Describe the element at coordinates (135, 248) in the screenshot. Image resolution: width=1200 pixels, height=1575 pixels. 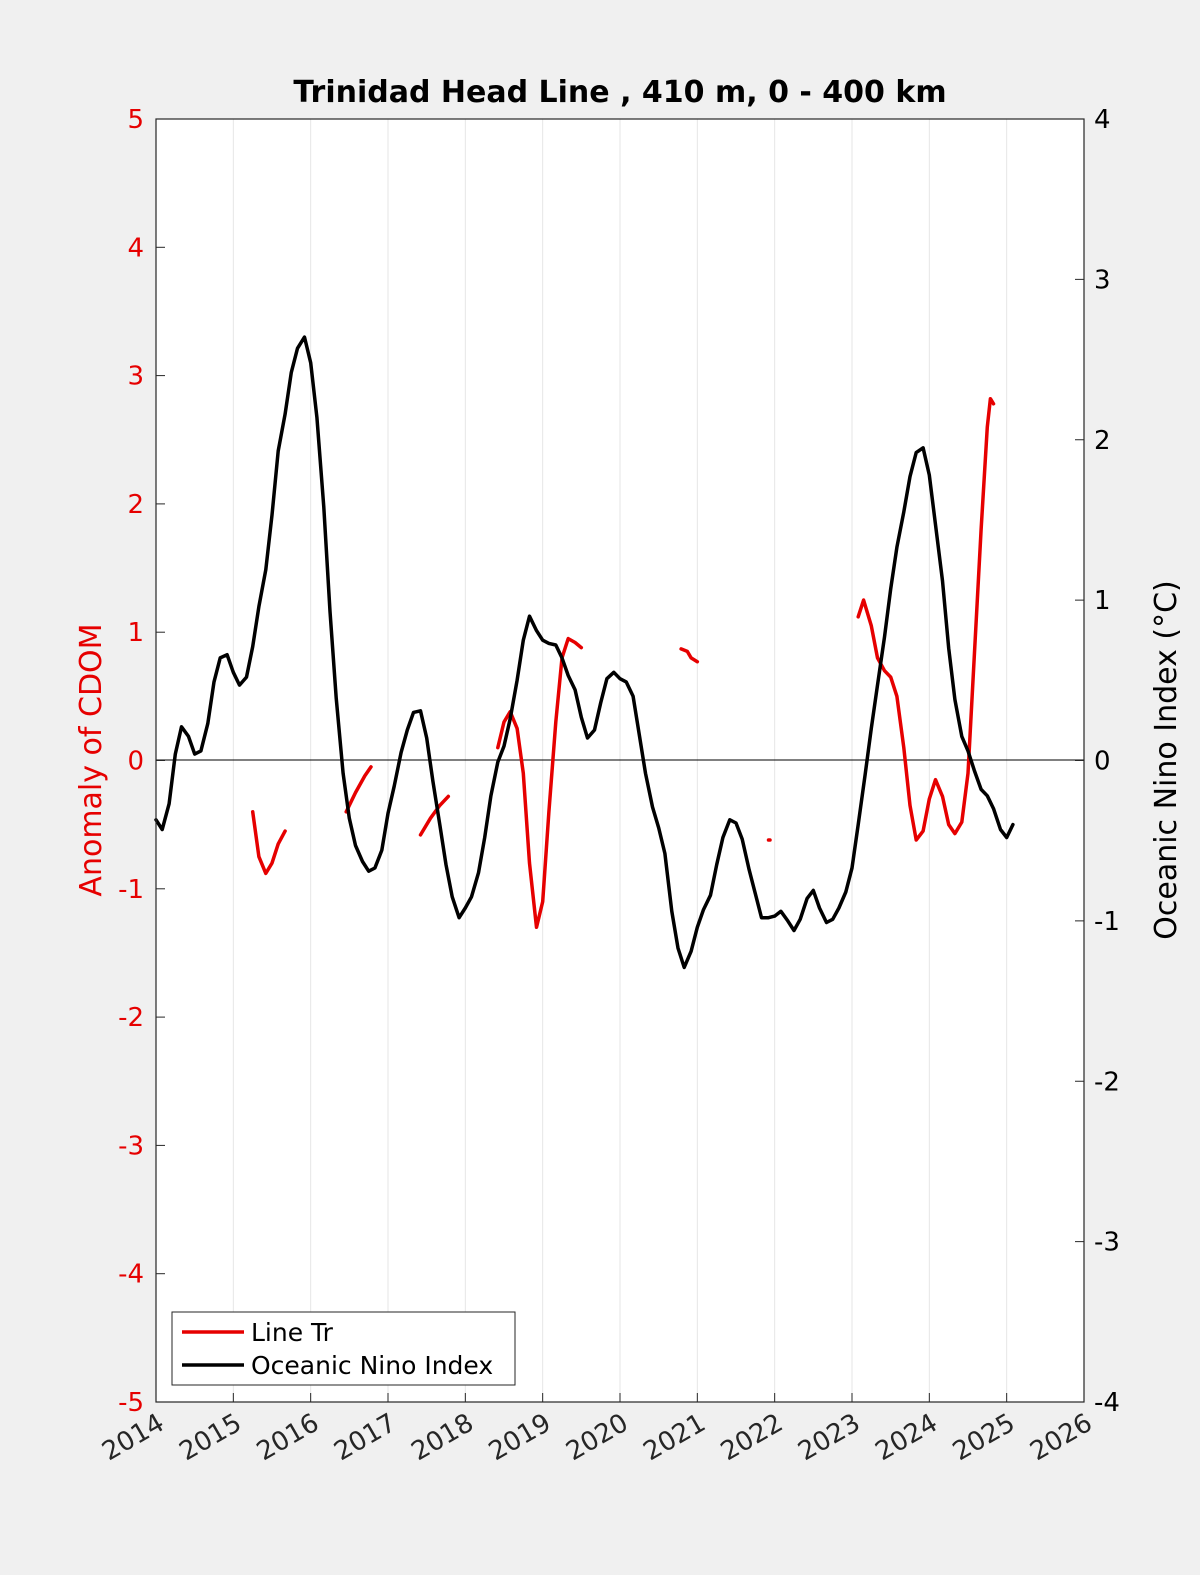
I see `left-tick-label: 4` at that location.